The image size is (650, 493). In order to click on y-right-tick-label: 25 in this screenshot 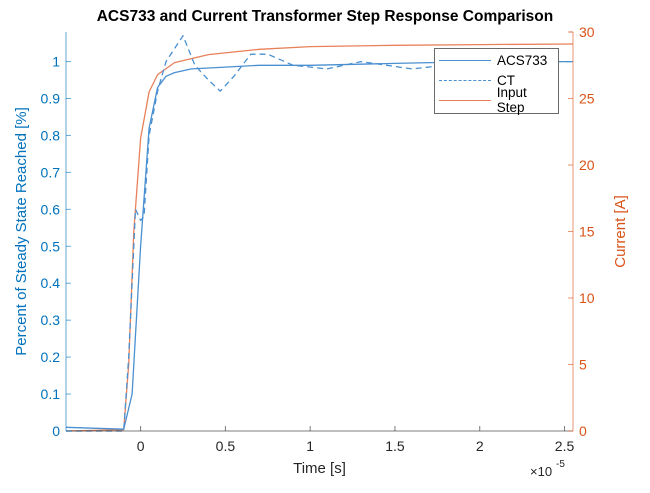, I will do `click(587, 99)`.